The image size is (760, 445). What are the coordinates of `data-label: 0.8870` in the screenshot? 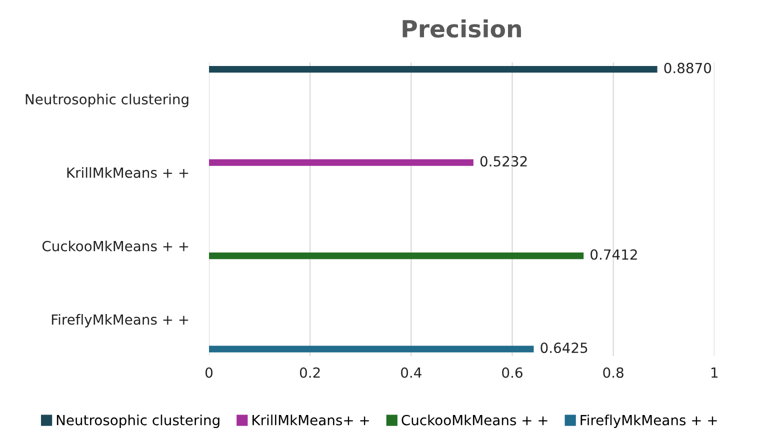 It's located at (688, 68).